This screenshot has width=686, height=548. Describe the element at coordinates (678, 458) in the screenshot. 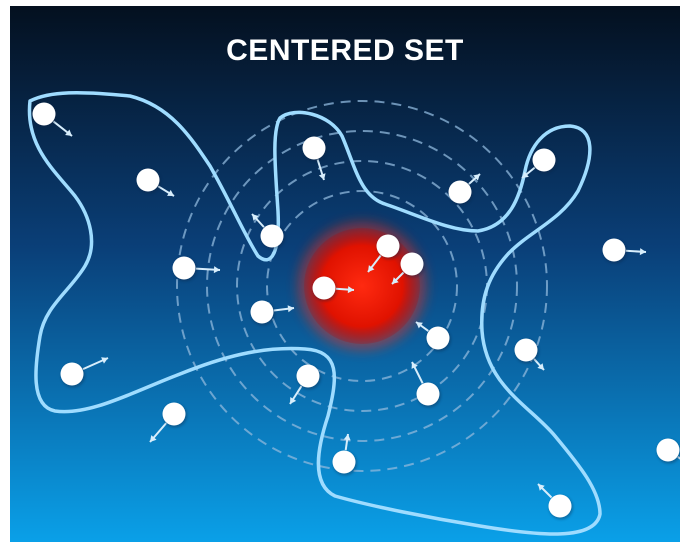

I see `direction-arrow-line` at that location.